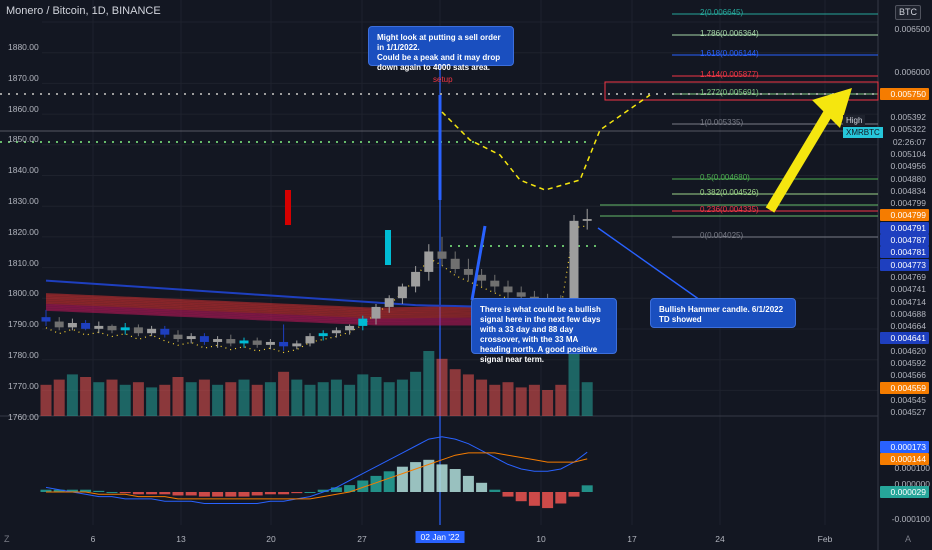 This screenshot has height=550, width=932. Describe the element at coordinates (904, 412) in the screenshot. I see `price-badge: 0.004527` at that location.